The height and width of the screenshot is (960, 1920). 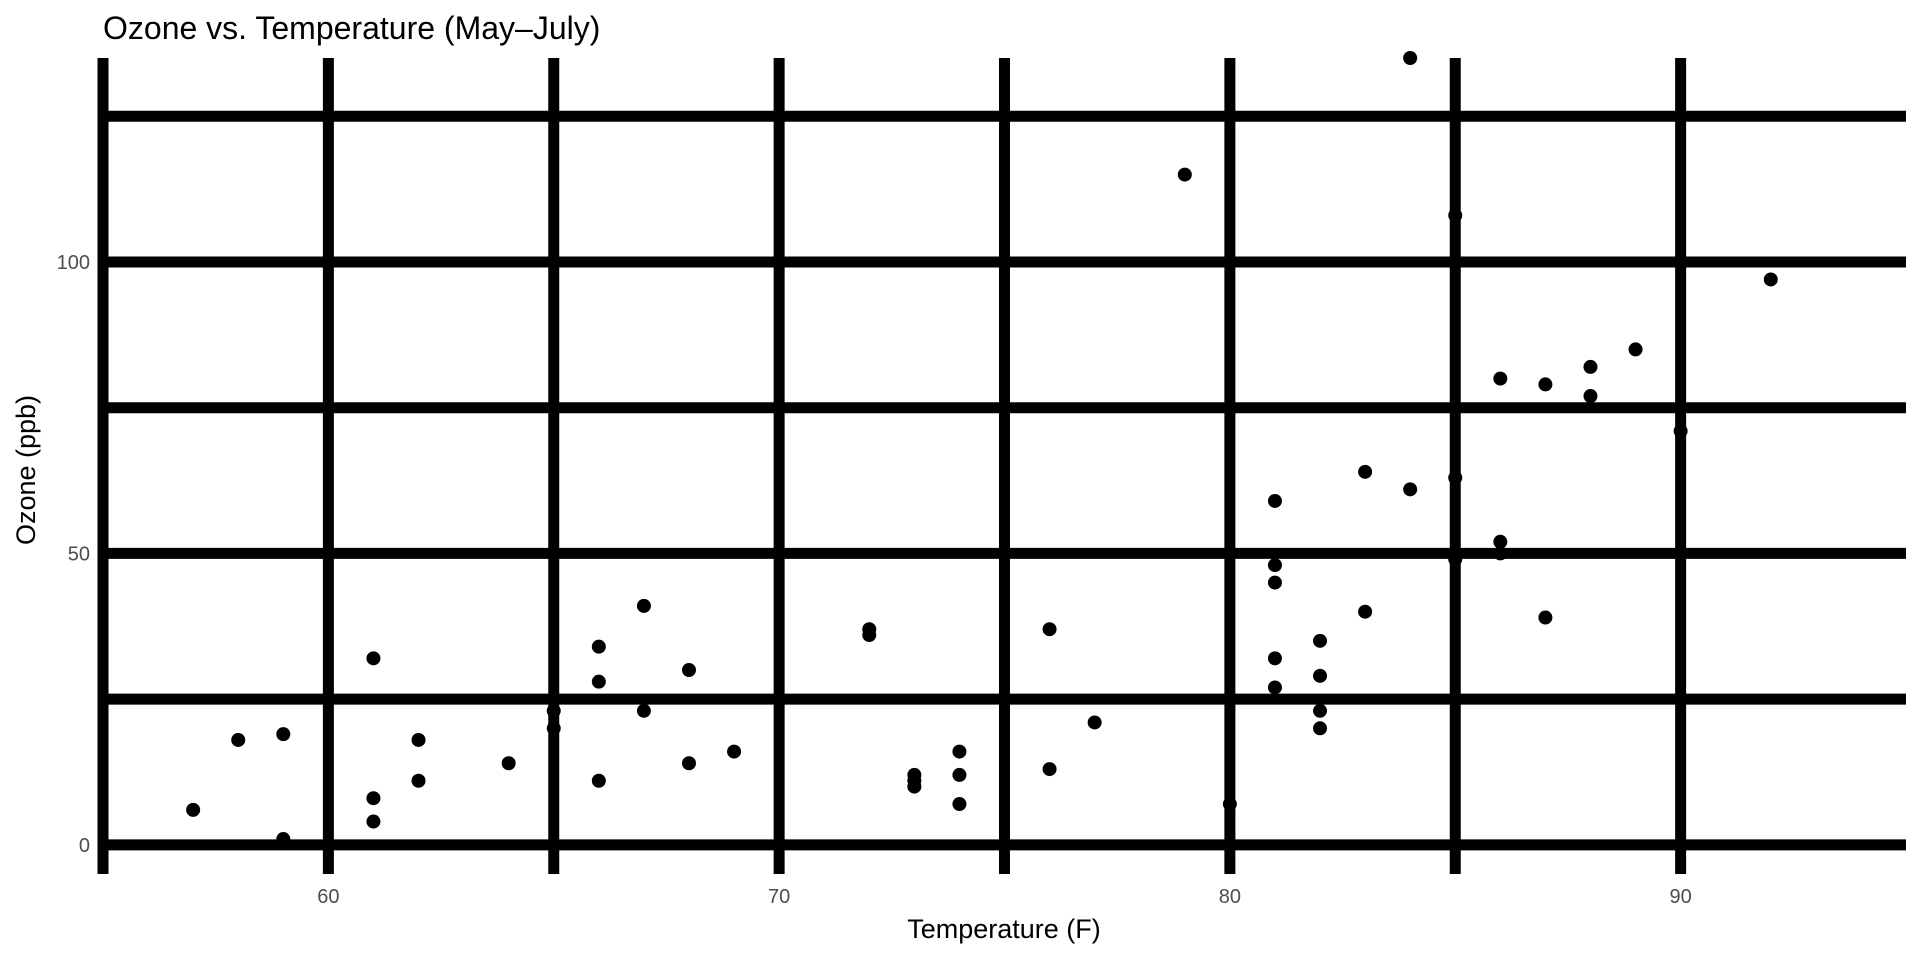 What do you see at coordinates (1681, 897) in the screenshot?
I see `x-tick-label: 90` at bounding box center [1681, 897].